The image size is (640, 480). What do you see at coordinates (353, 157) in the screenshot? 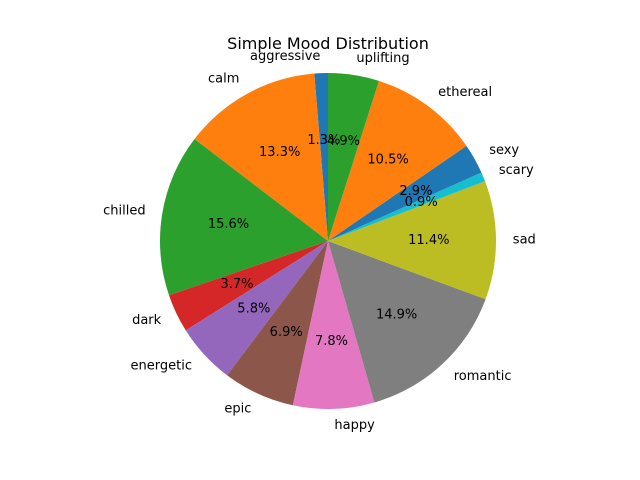
I see `pie-slice-uplifting` at bounding box center [353, 157].